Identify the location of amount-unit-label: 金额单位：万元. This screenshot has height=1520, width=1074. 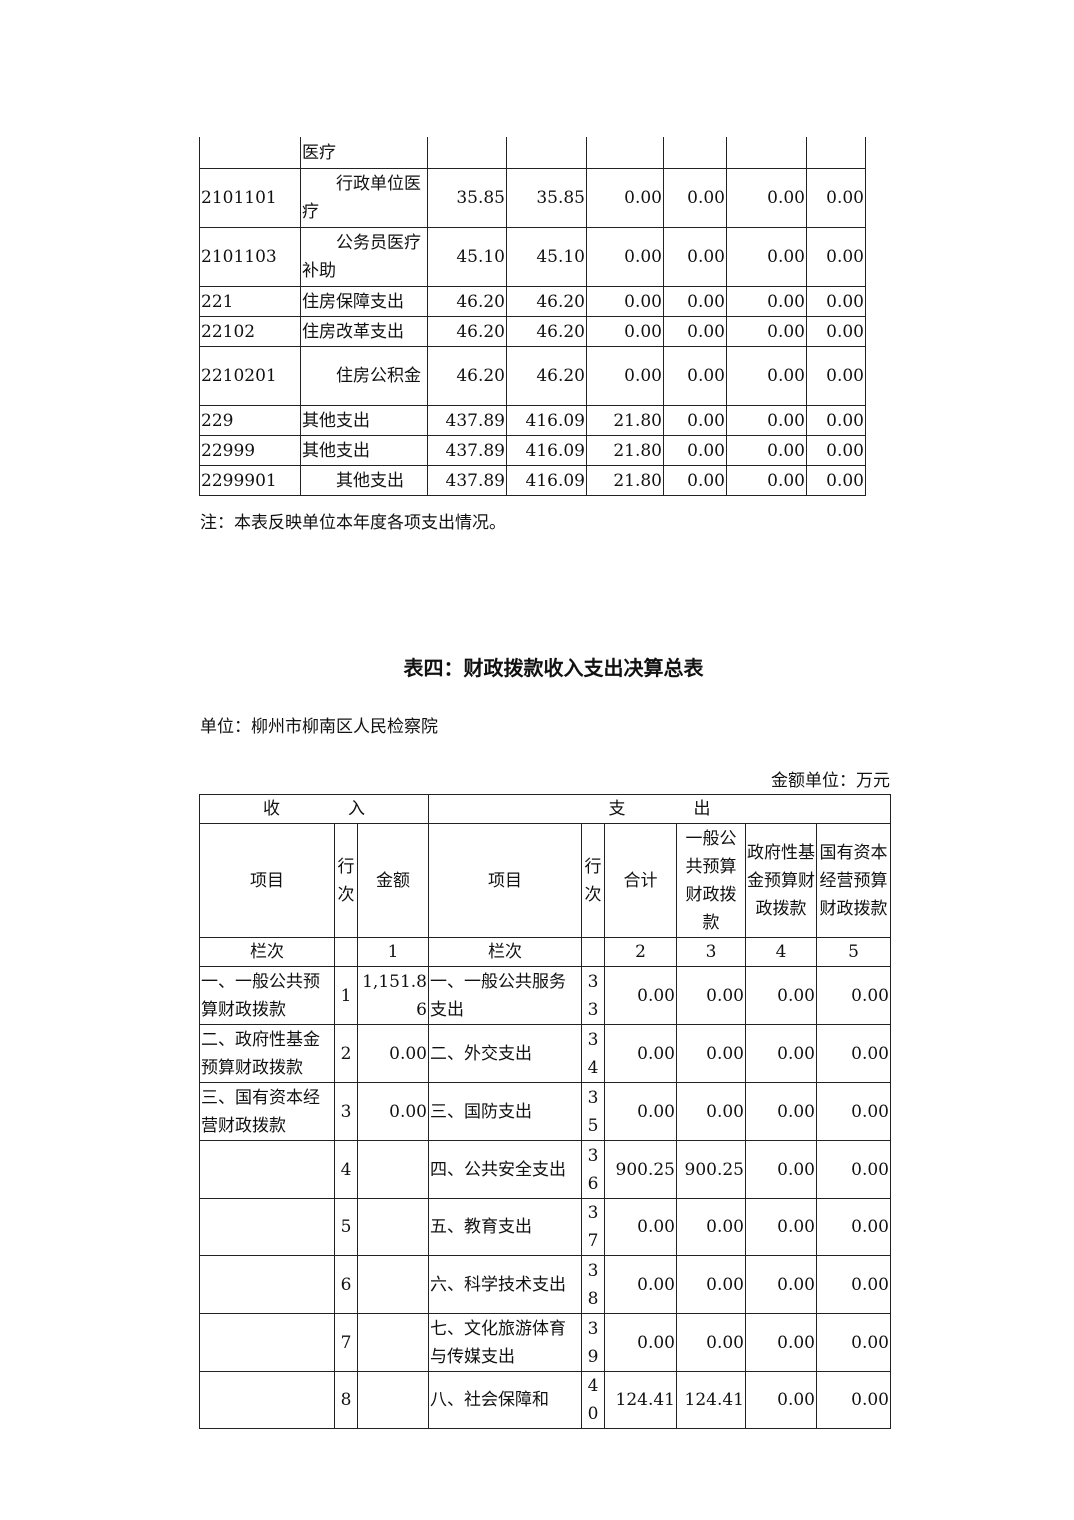
(830, 781).